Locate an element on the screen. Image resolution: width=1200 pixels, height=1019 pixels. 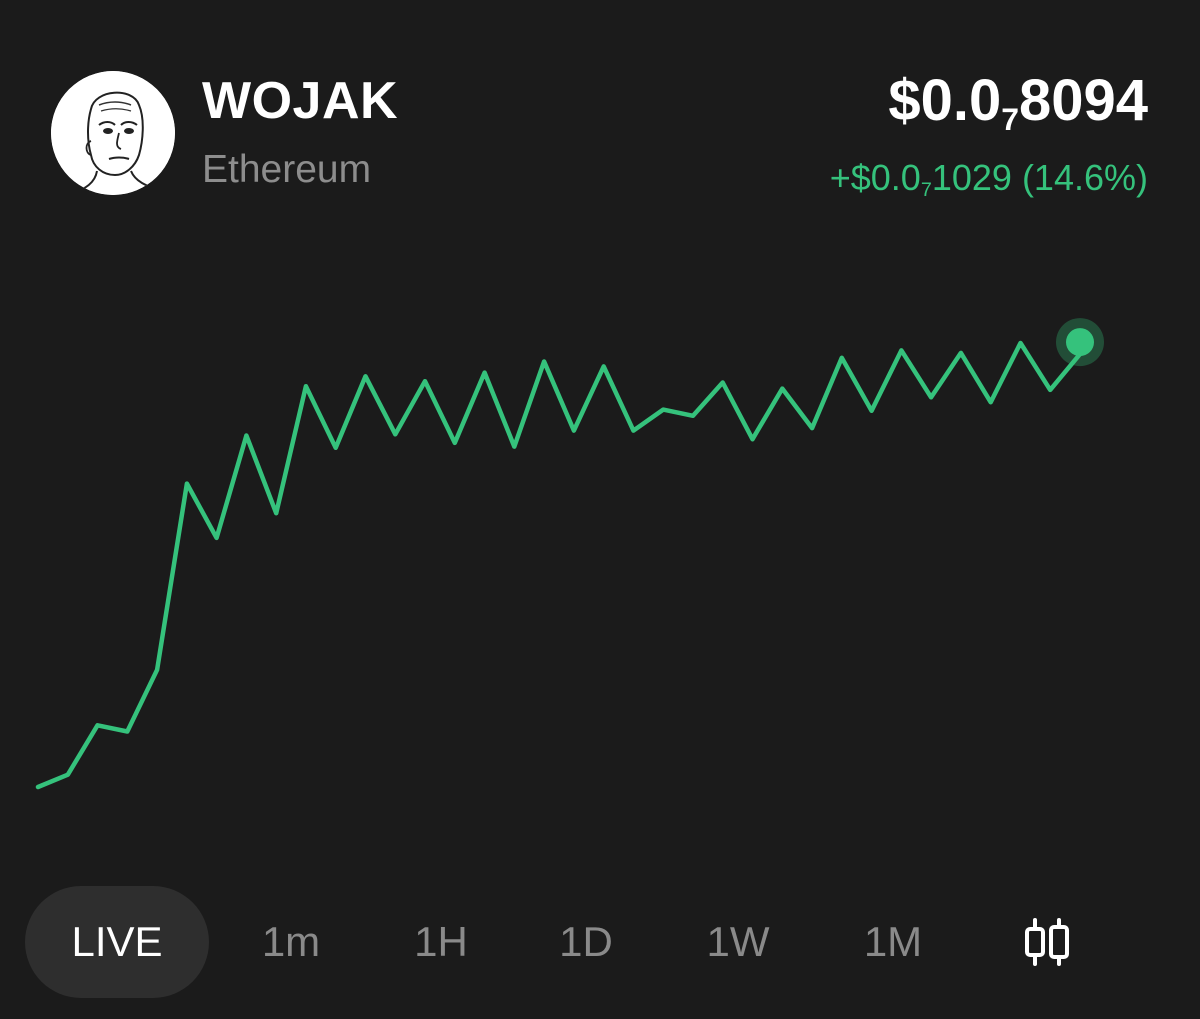
wojak-face-icon is located at coordinates (113, 133).